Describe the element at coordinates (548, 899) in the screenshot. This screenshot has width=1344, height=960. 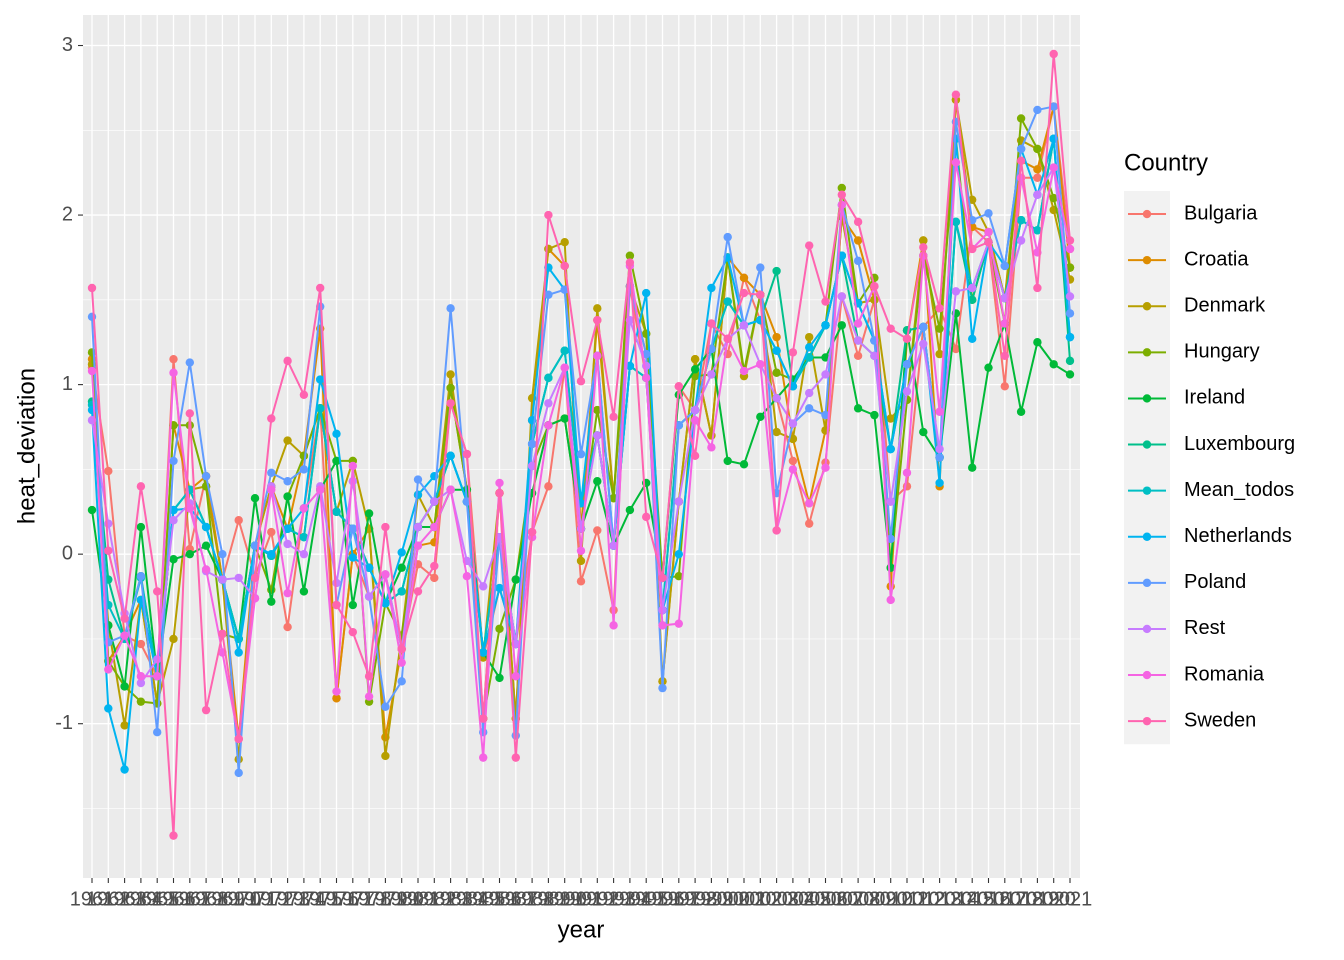
I see `x-tick-label: 1989` at that location.